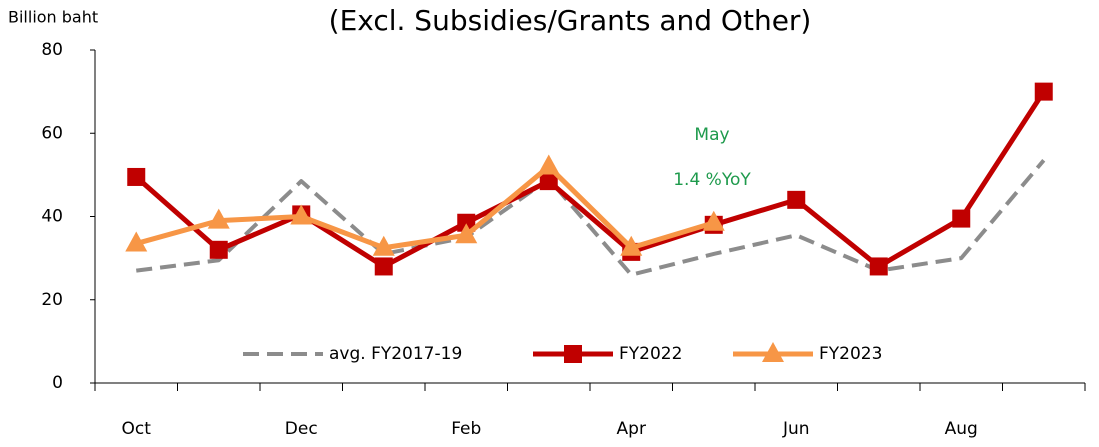 This screenshot has height=447, width=1099. I want to click on legend-label: FY2022, so click(650, 354).